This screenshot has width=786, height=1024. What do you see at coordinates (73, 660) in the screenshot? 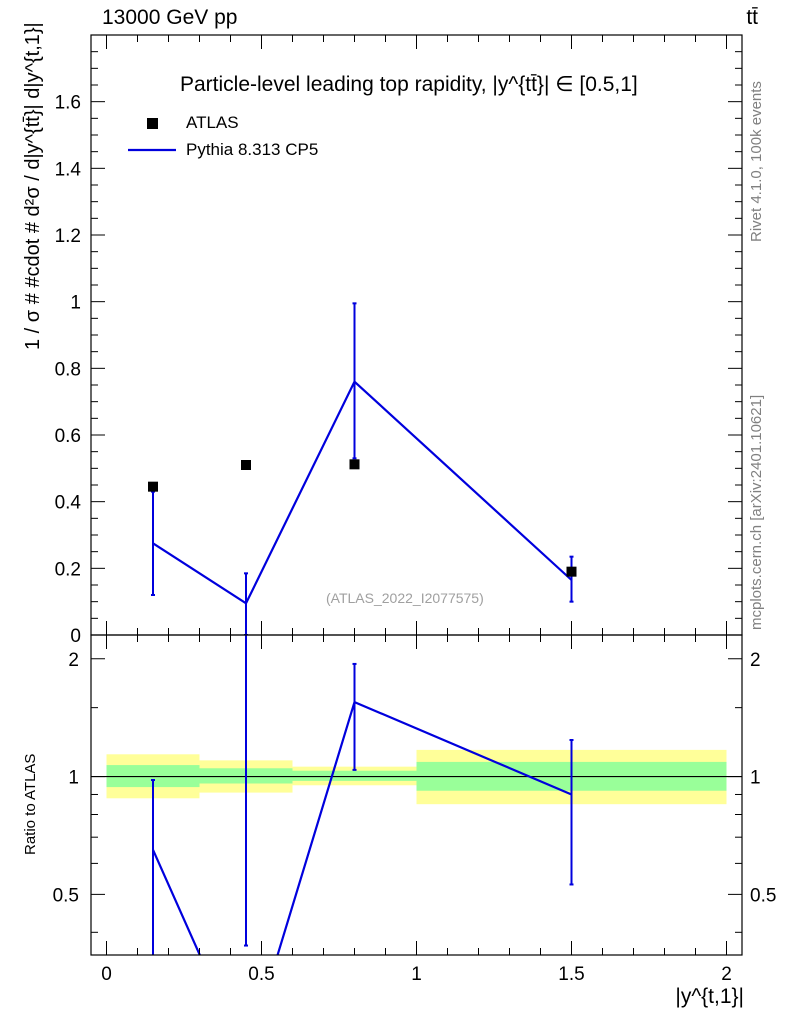
I see `ratio-y-tick-label: 2` at bounding box center [73, 660].